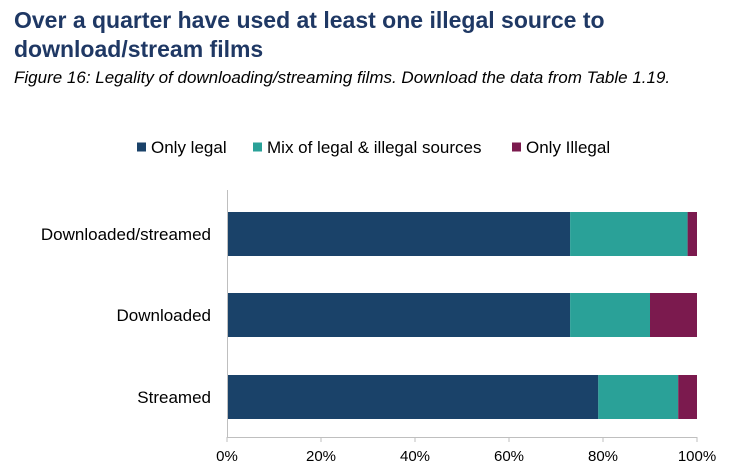 This screenshot has height=474, width=735. What do you see at coordinates (603, 456) in the screenshot?
I see `x-tick-label-4: 80%` at bounding box center [603, 456].